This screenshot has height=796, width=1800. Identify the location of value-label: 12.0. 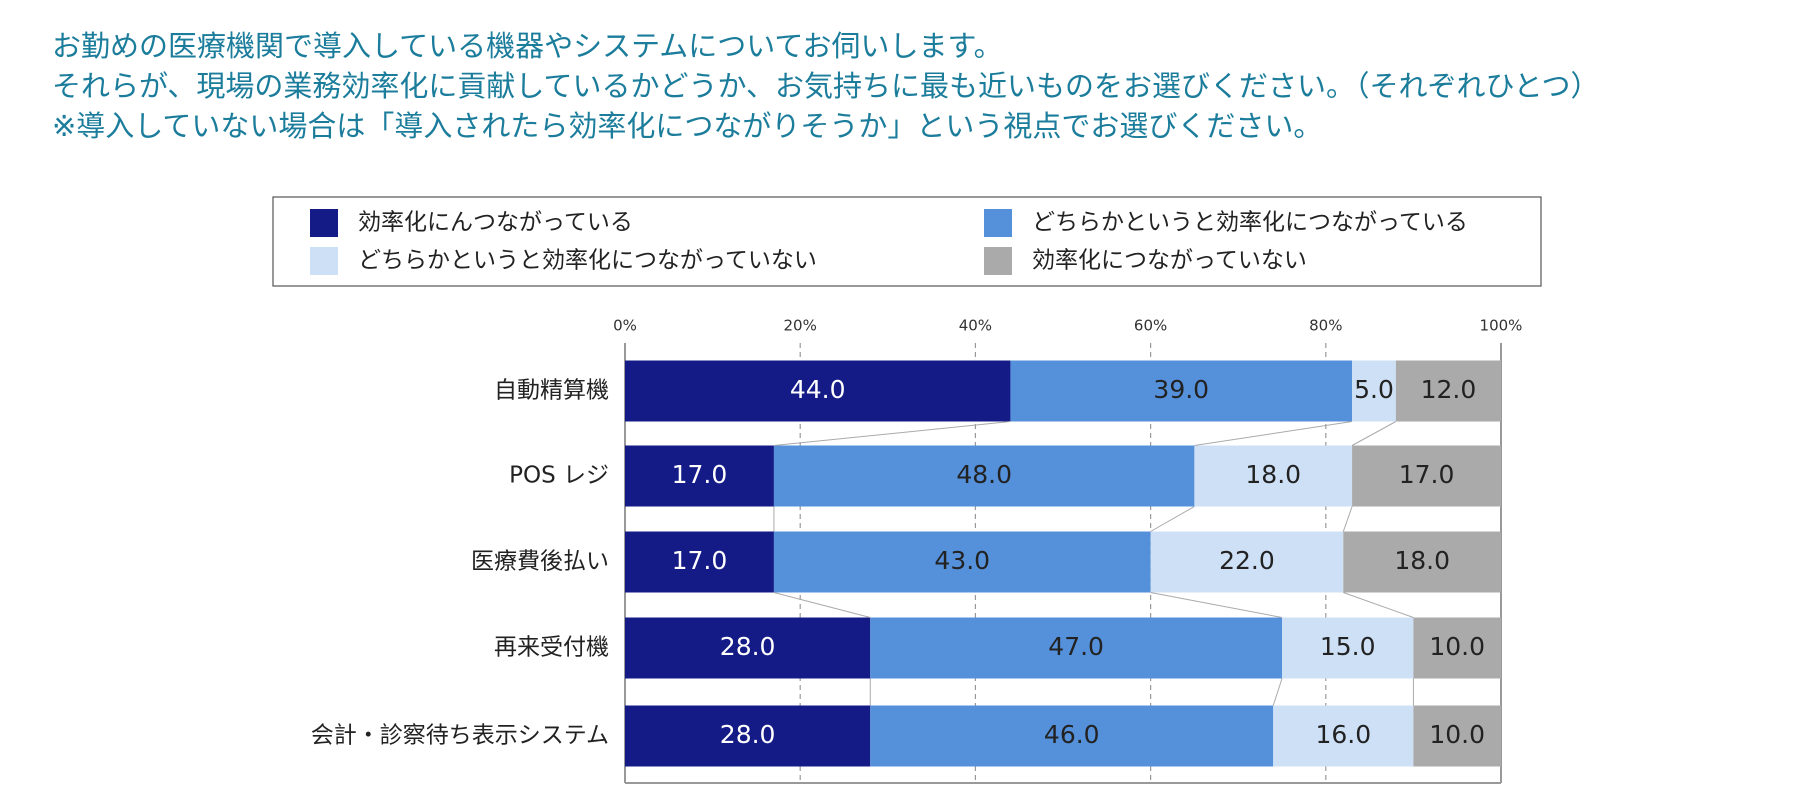
(1449, 389).